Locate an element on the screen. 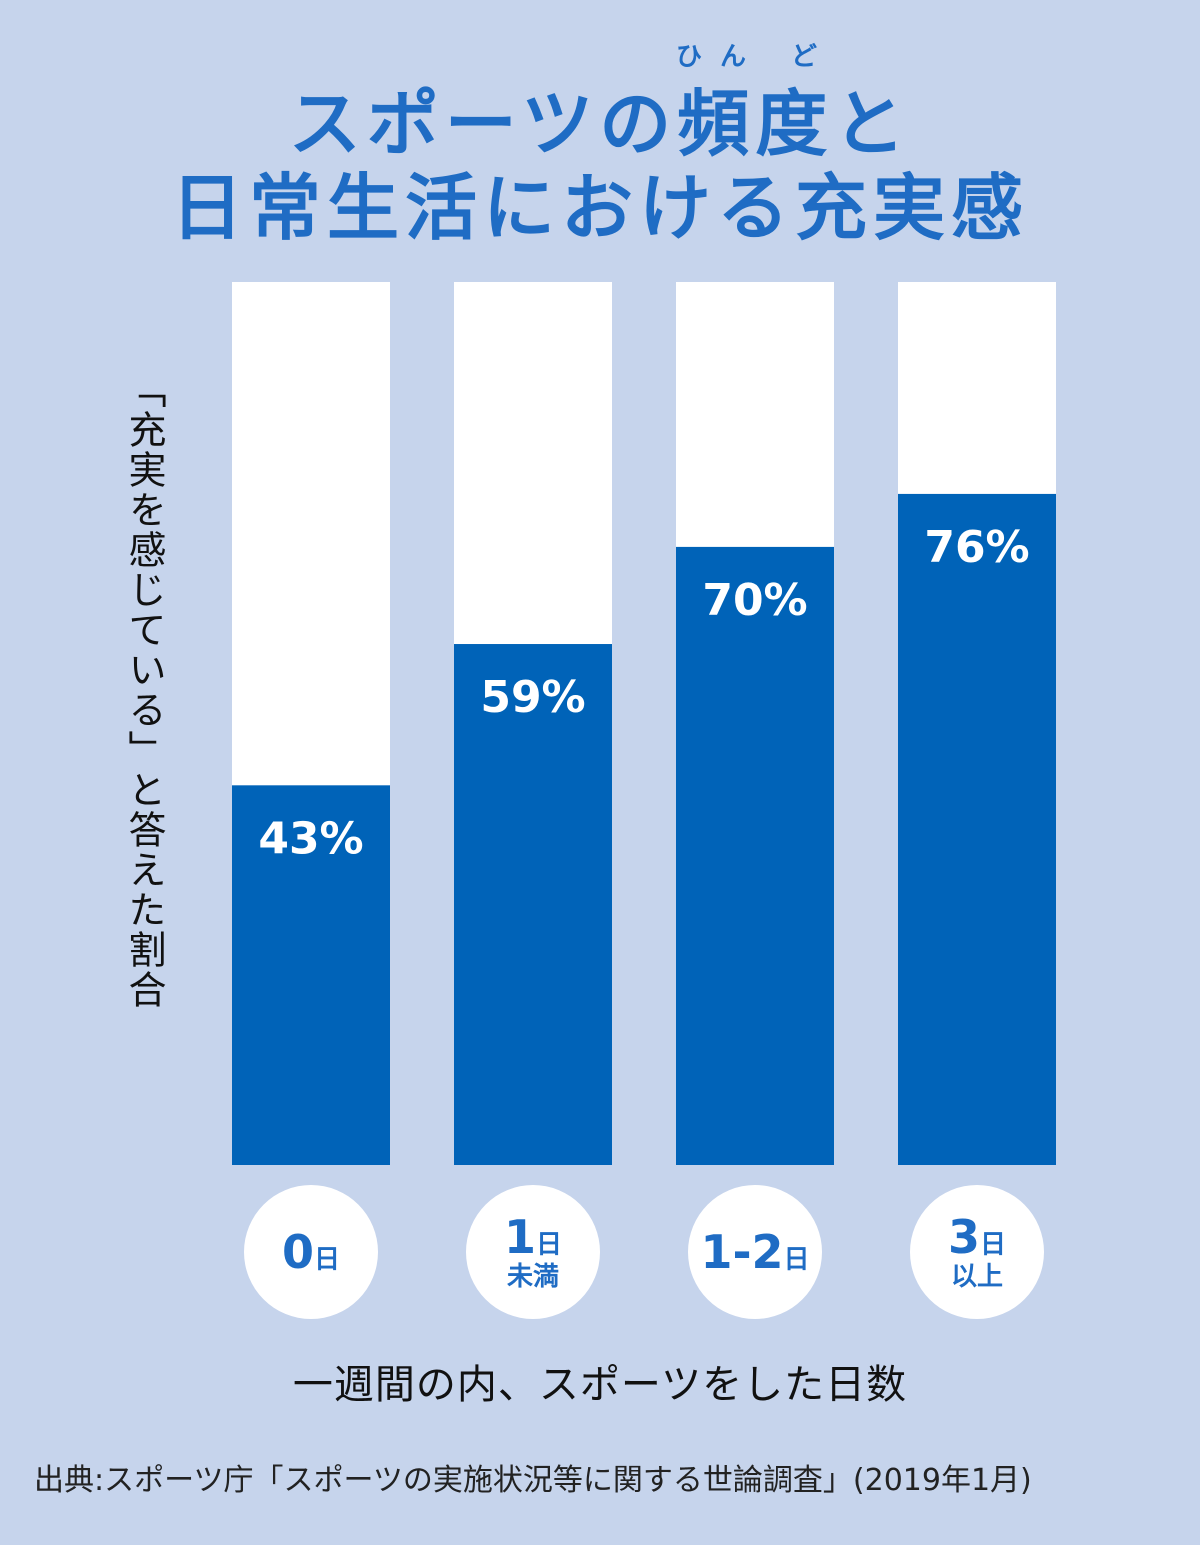 This screenshot has height=1545, width=1200. category-label: 0日 is located at coordinates (311, 1252).